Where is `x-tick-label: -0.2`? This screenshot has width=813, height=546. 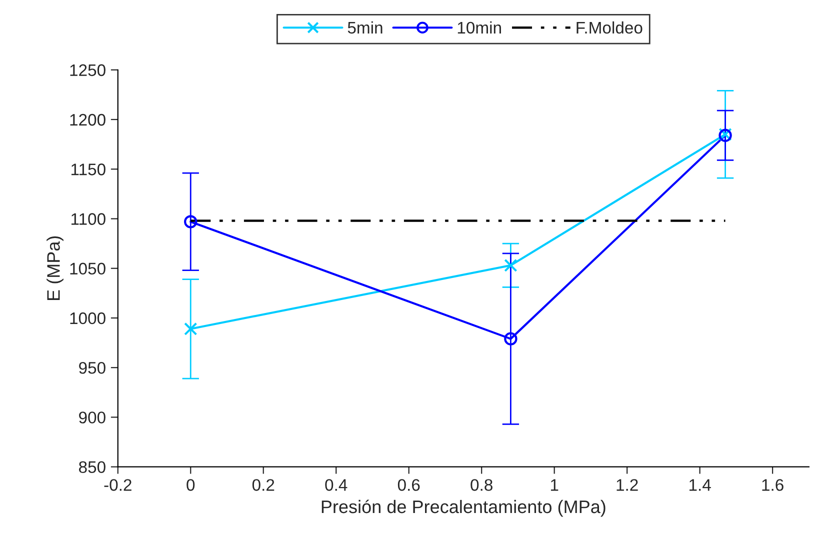
x-tick-label: -0.2 is located at coordinates (118, 485).